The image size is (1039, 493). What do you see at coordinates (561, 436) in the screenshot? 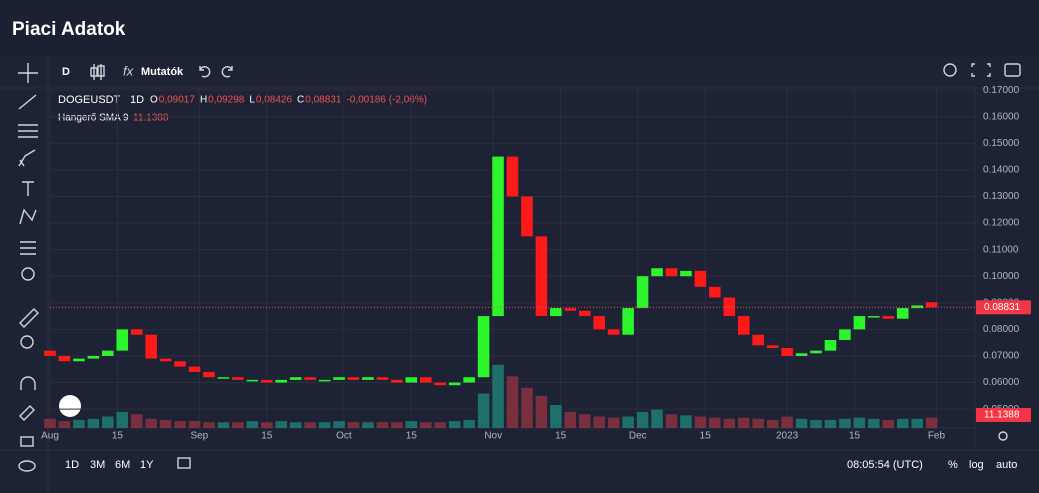
I see `x-tick-label: 15` at bounding box center [561, 436].